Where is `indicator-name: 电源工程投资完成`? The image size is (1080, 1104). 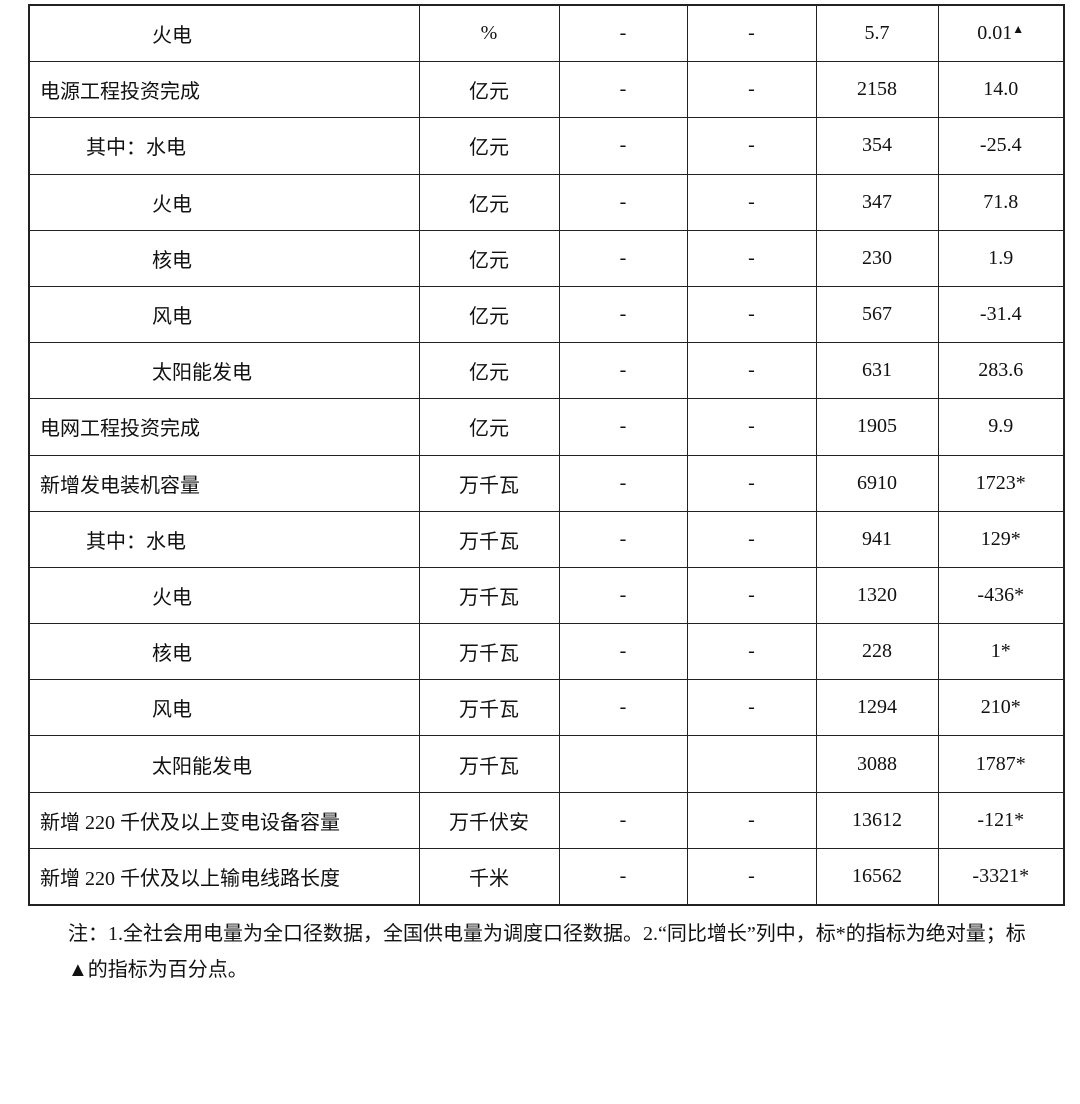
indicator-name: 电源工程投资完成 is located at coordinates (224, 90).